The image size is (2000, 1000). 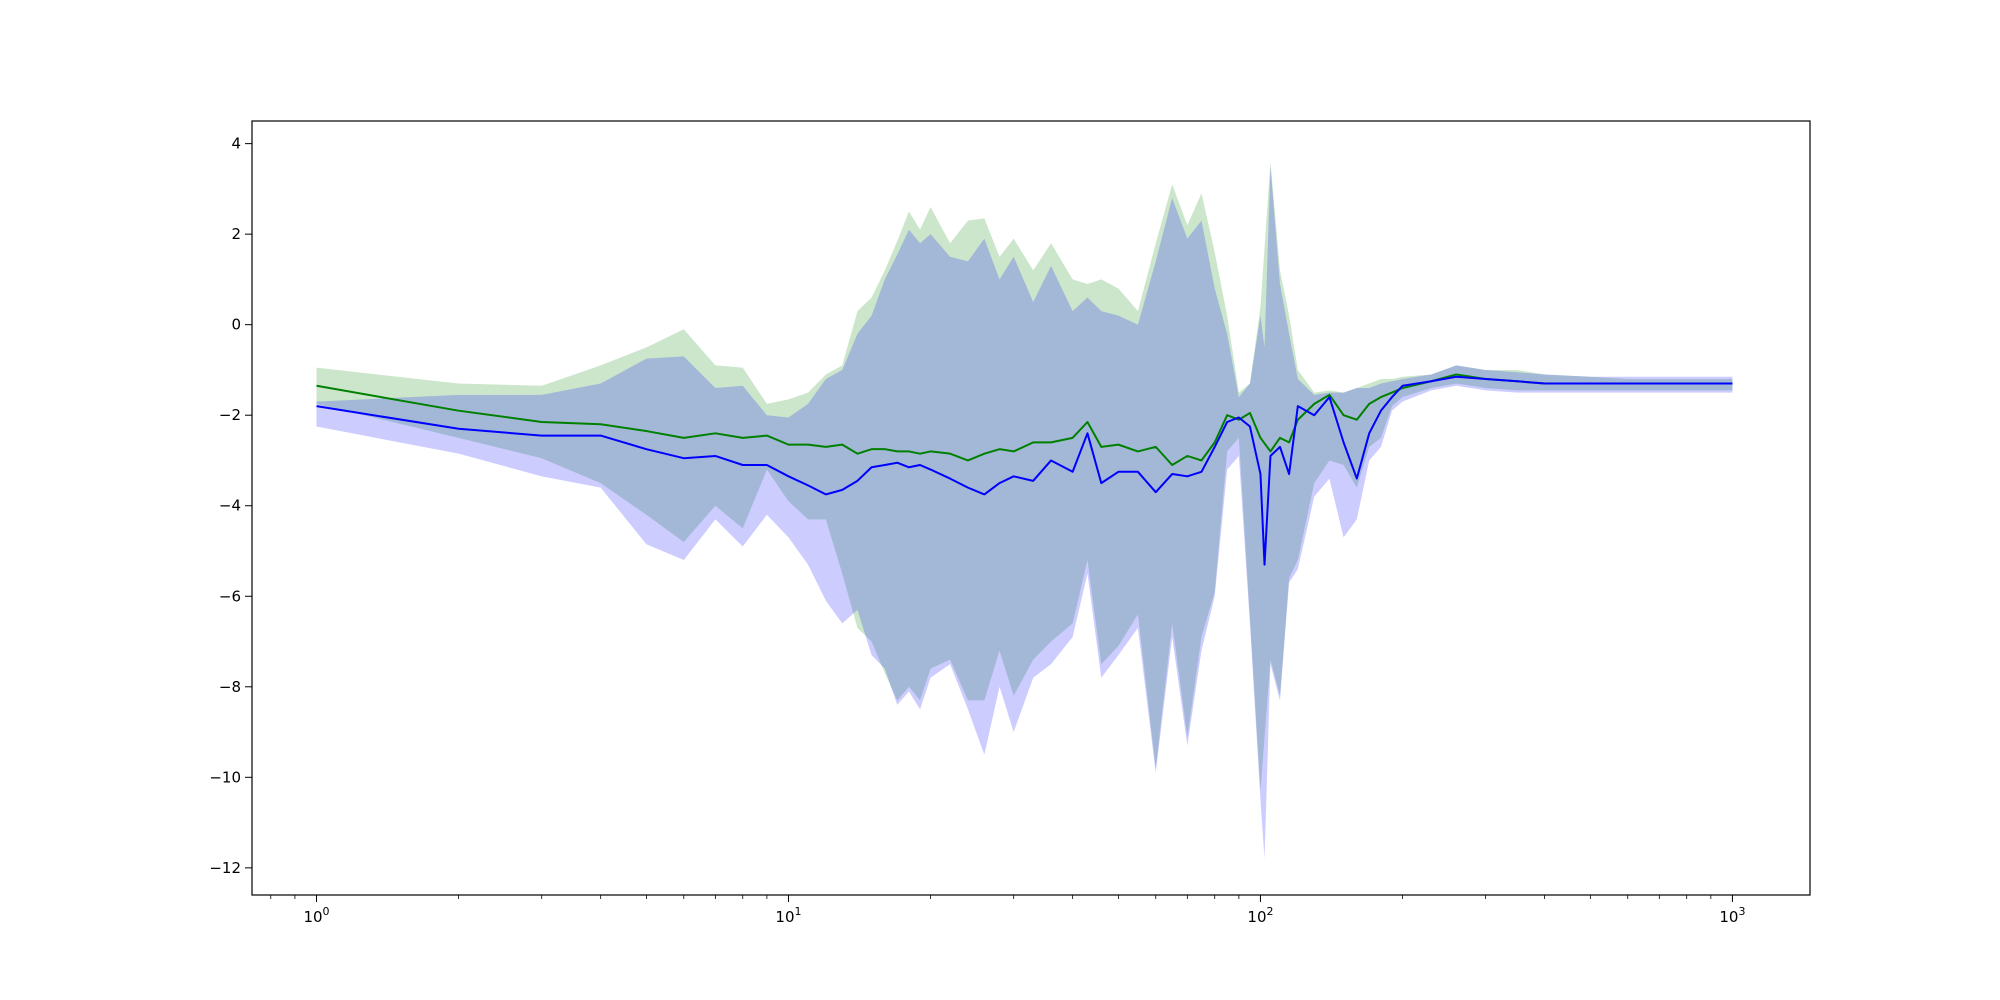 What do you see at coordinates (225, 868) in the screenshot?
I see `y-tick-label: −12` at bounding box center [225, 868].